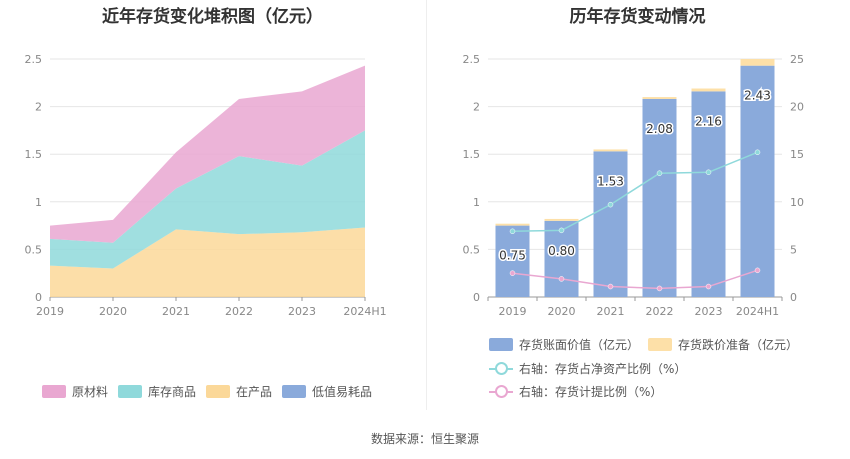  I want to click on data-source-note: 数据来源：恒生聚源, so click(424, 439).